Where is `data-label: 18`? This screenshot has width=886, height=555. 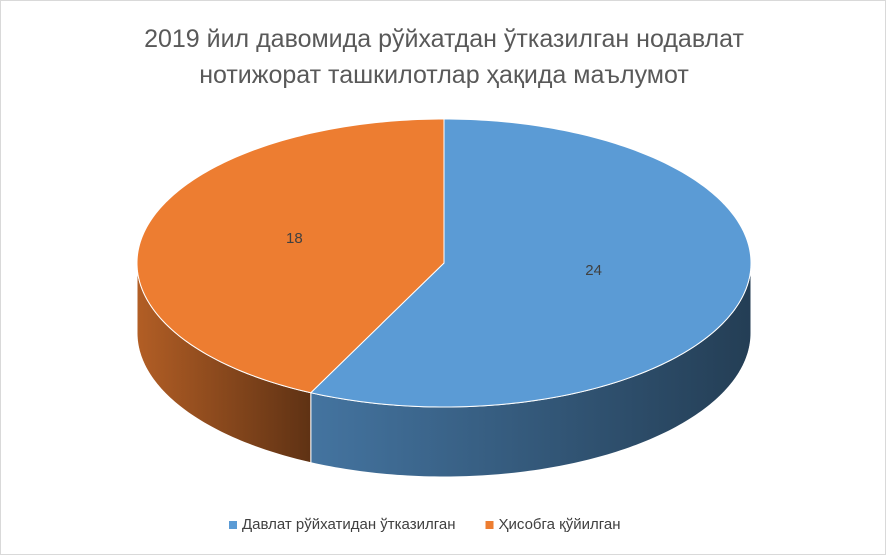
data-label: 18 is located at coordinates (294, 238).